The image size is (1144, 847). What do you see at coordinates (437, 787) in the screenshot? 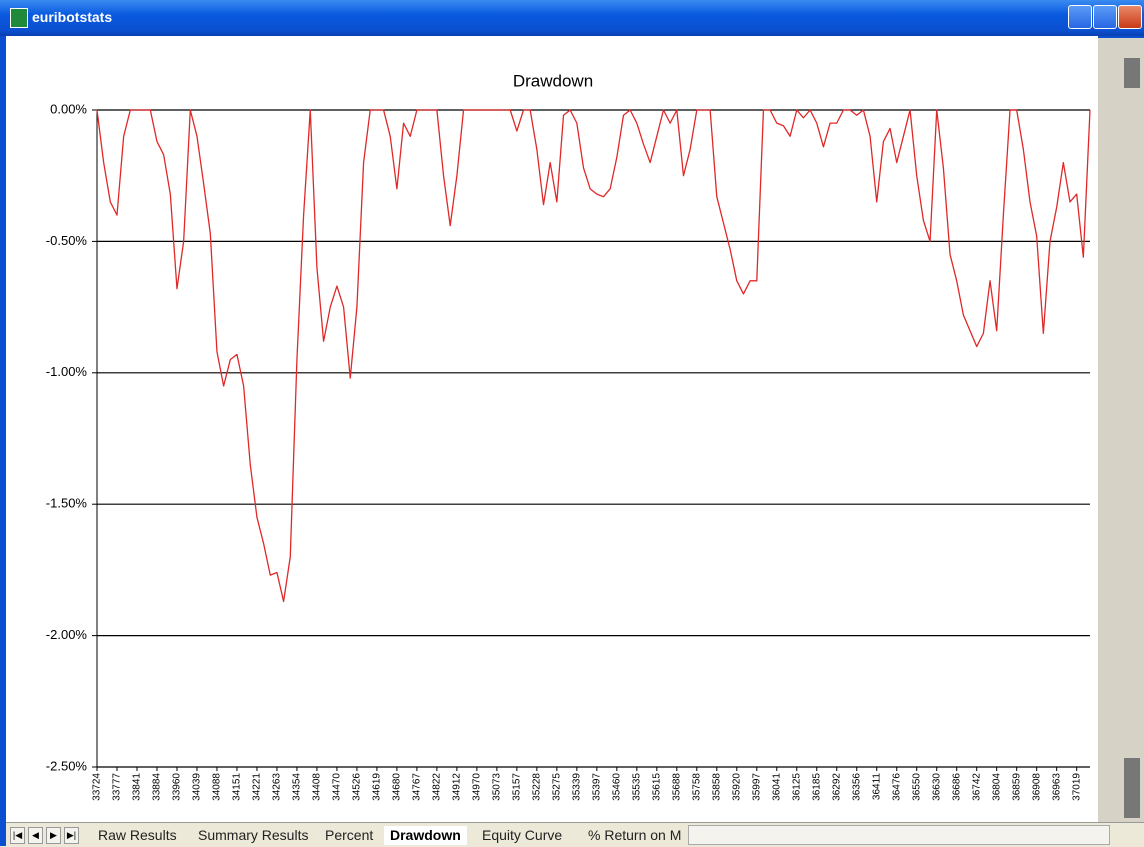
I see `x-tick-label: 34822` at bounding box center [437, 787].